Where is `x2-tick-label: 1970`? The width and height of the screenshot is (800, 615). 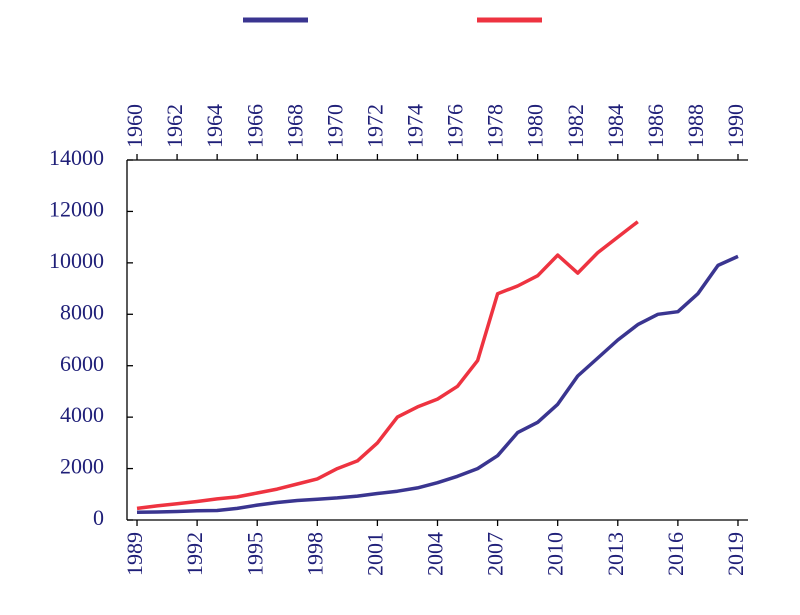 x2-tick-label: 1970 is located at coordinates (334, 126).